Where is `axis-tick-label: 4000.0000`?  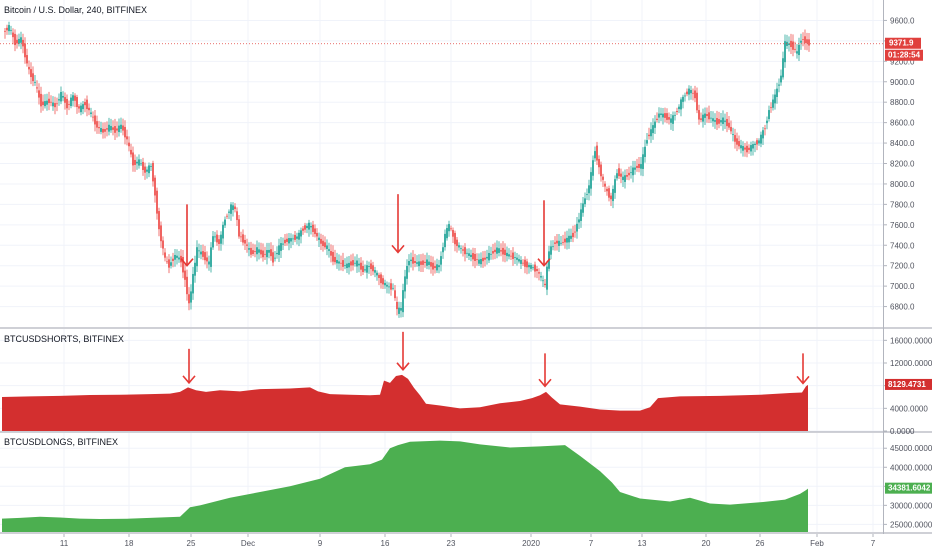 axis-tick-label: 4000.0000 is located at coordinates (909, 408).